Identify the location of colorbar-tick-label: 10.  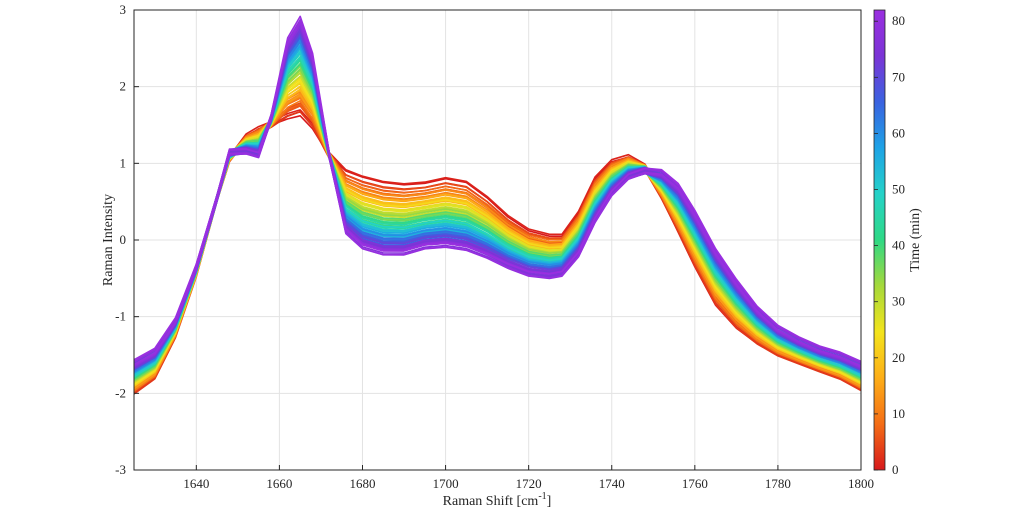
(898, 413).